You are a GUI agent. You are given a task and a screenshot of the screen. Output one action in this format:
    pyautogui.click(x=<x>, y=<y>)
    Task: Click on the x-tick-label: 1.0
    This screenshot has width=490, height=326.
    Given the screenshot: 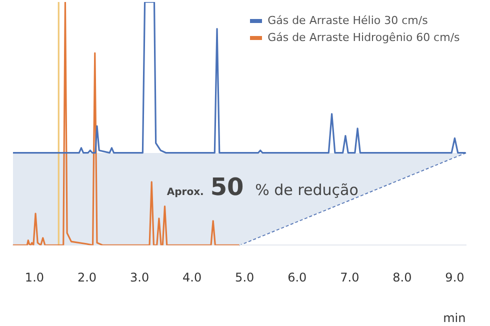 What is the action you would take?
    pyautogui.click(x=34, y=277)
    